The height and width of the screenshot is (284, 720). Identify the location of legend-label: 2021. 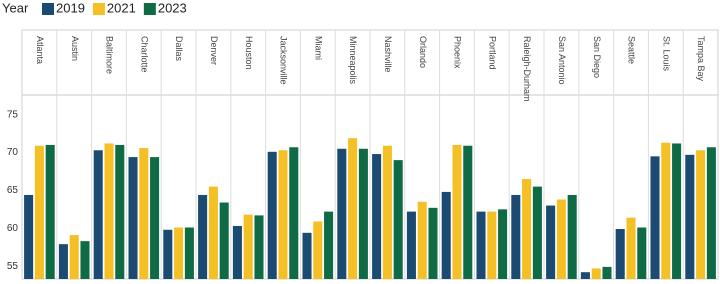
(121, 7).